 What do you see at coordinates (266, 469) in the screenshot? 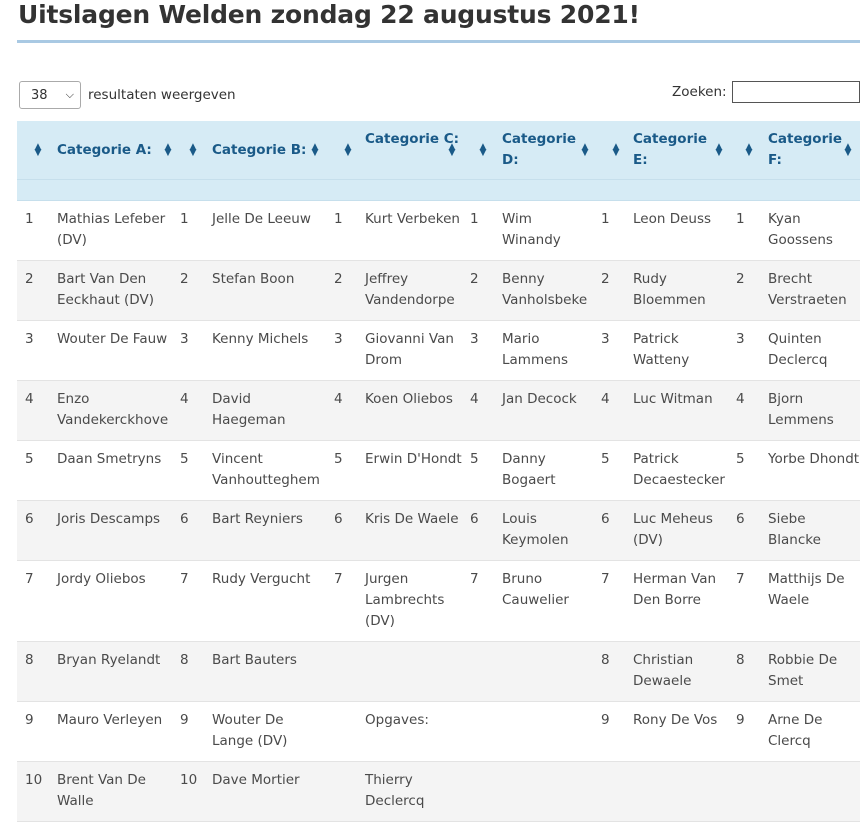
I see `name-cell: Vincent Vanhoutteghem` at bounding box center [266, 469].